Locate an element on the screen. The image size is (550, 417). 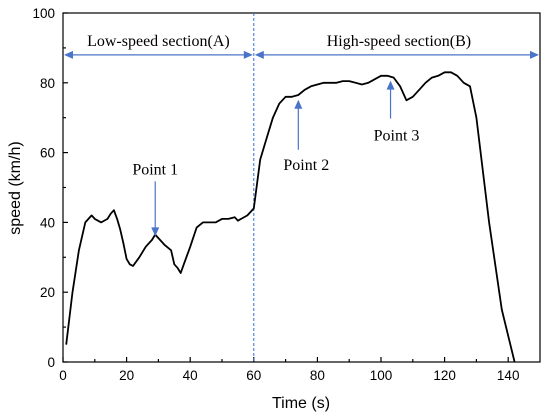
high-speed-section-arrow is located at coordinates (396, 54).